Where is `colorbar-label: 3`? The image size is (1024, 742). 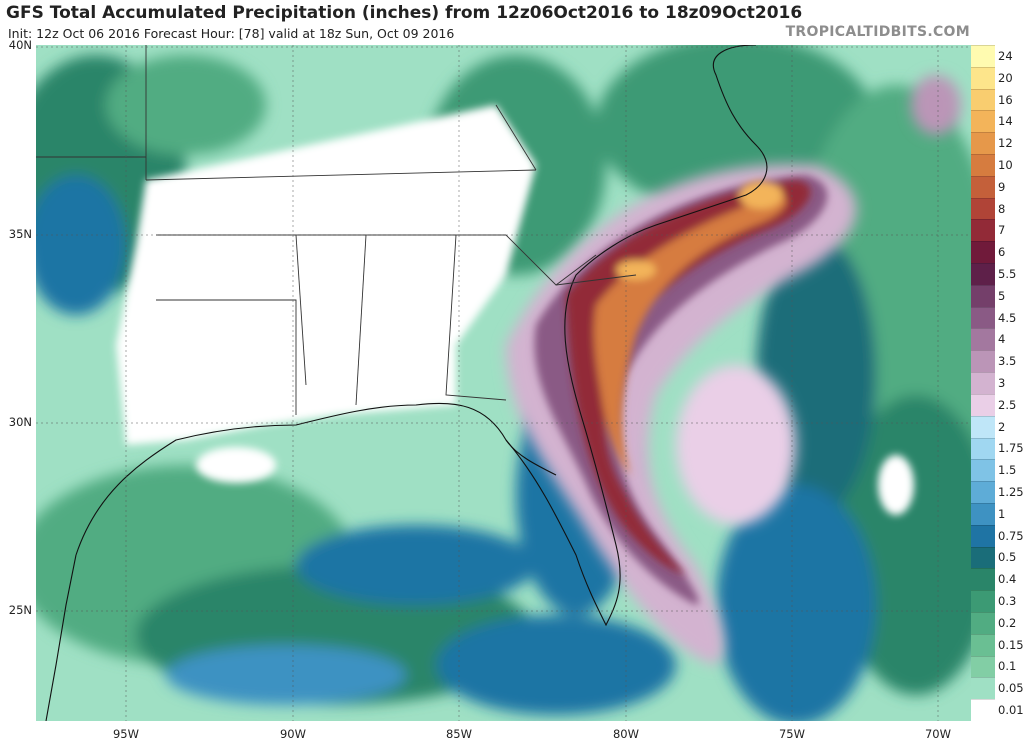 colorbar-label: 3 is located at coordinates (1002, 383).